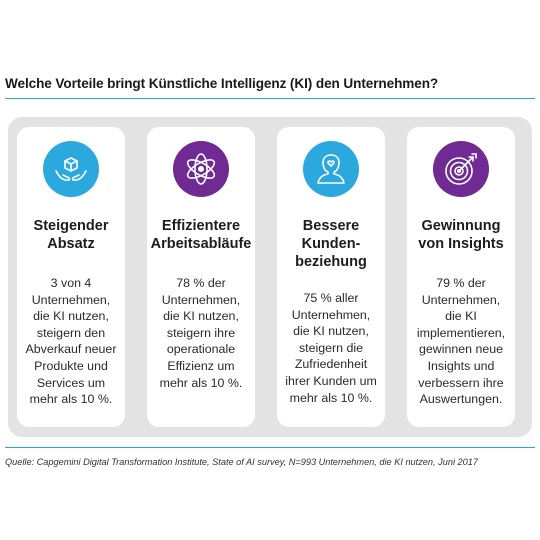  Describe the element at coordinates (461, 316) in the screenshot. I see `card-body-line: die KI` at that location.